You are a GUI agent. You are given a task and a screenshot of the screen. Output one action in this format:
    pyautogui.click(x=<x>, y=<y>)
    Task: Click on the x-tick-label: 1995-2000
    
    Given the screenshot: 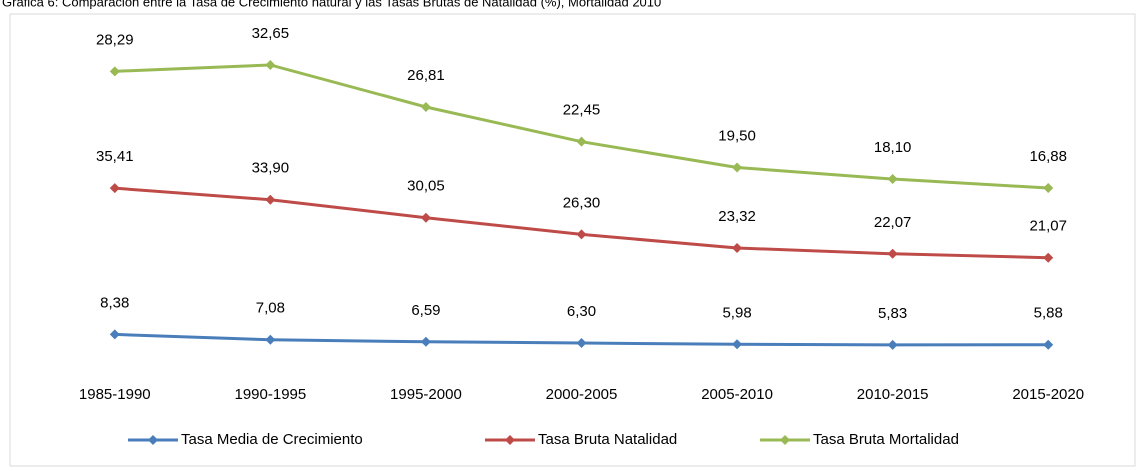 What is the action you would take?
    pyautogui.click(x=426, y=394)
    